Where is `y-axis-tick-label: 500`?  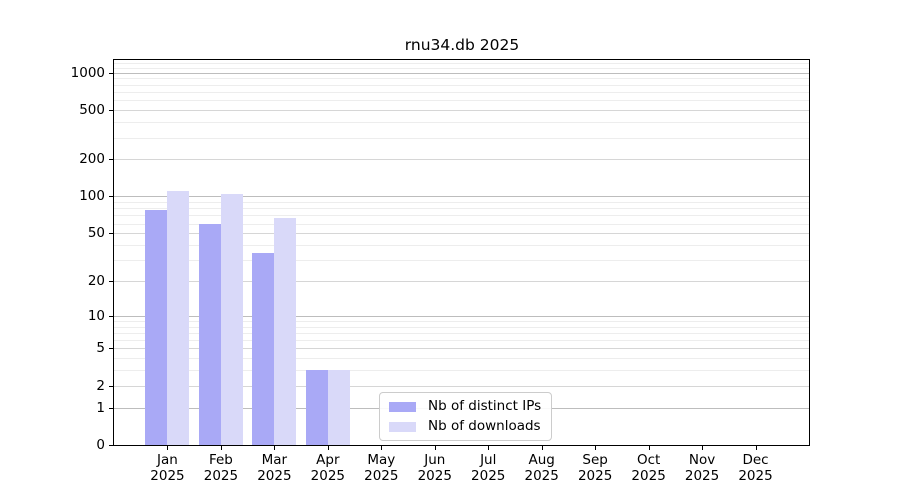
y-axis-tick-label: 500 is located at coordinates (92, 110).